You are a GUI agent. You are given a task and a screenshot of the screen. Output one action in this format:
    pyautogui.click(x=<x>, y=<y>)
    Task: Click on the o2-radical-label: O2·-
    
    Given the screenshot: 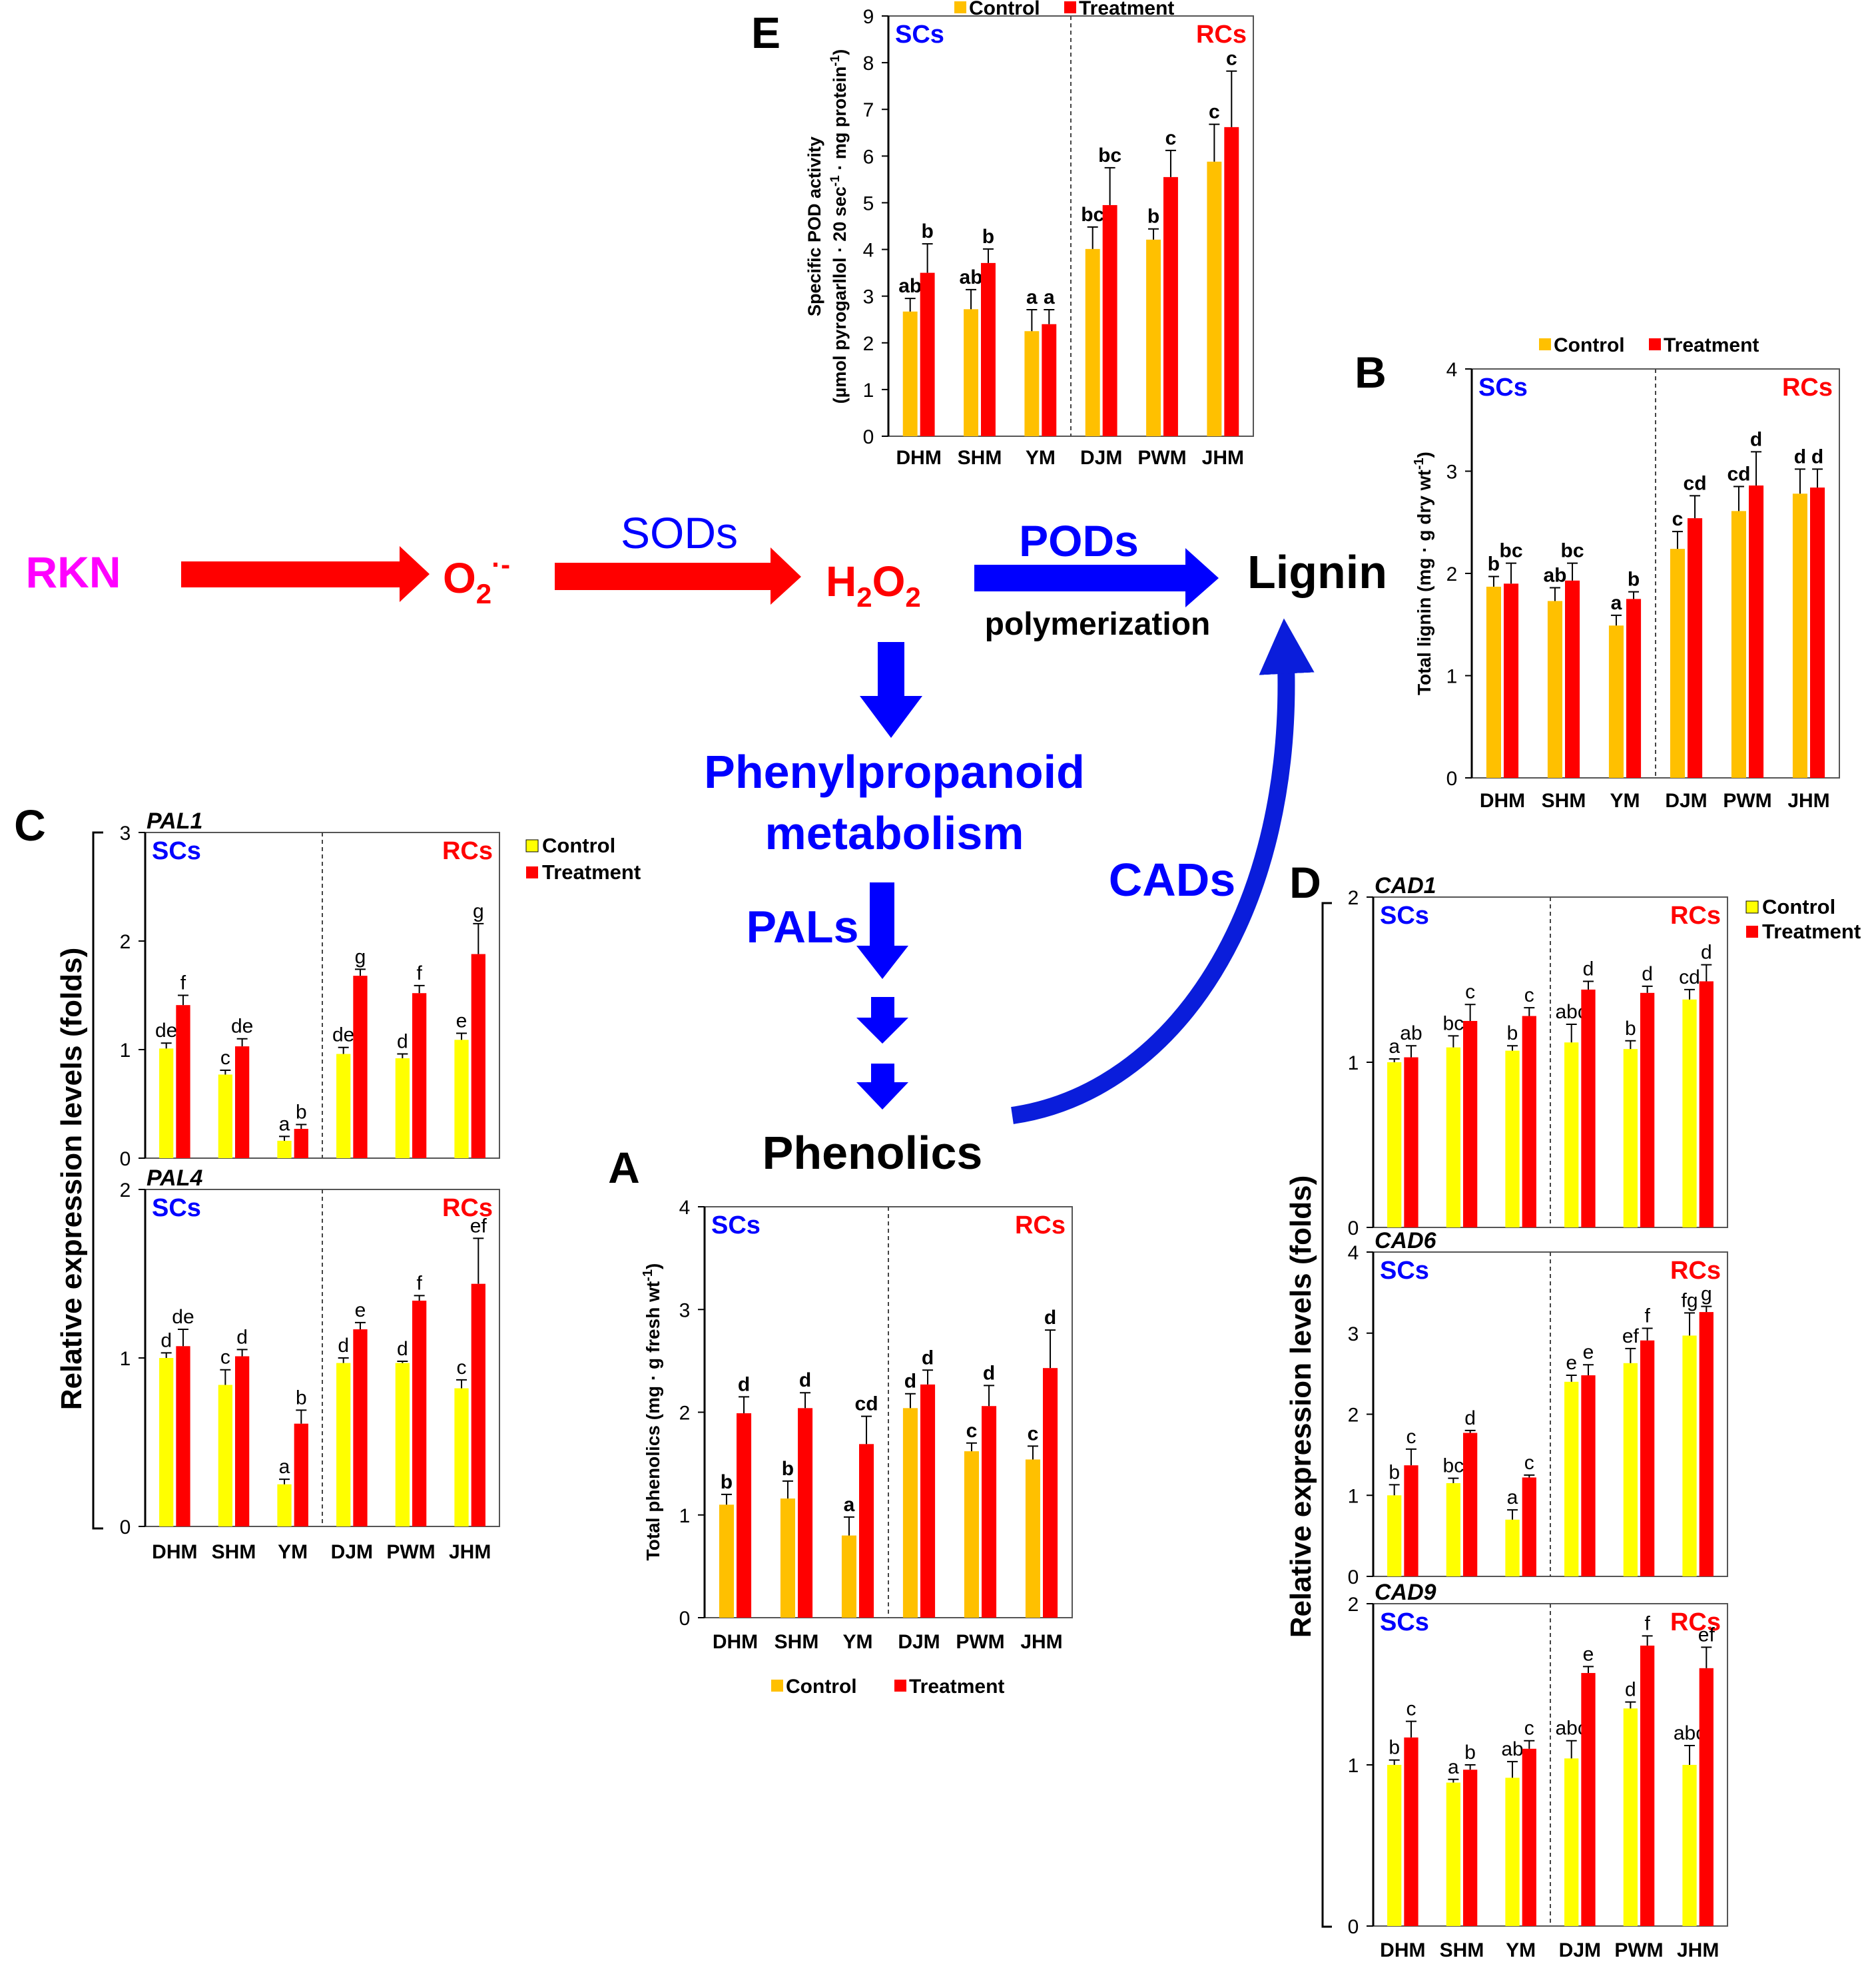 What is the action you would take?
    pyautogui.click(x=476, y=579)
    